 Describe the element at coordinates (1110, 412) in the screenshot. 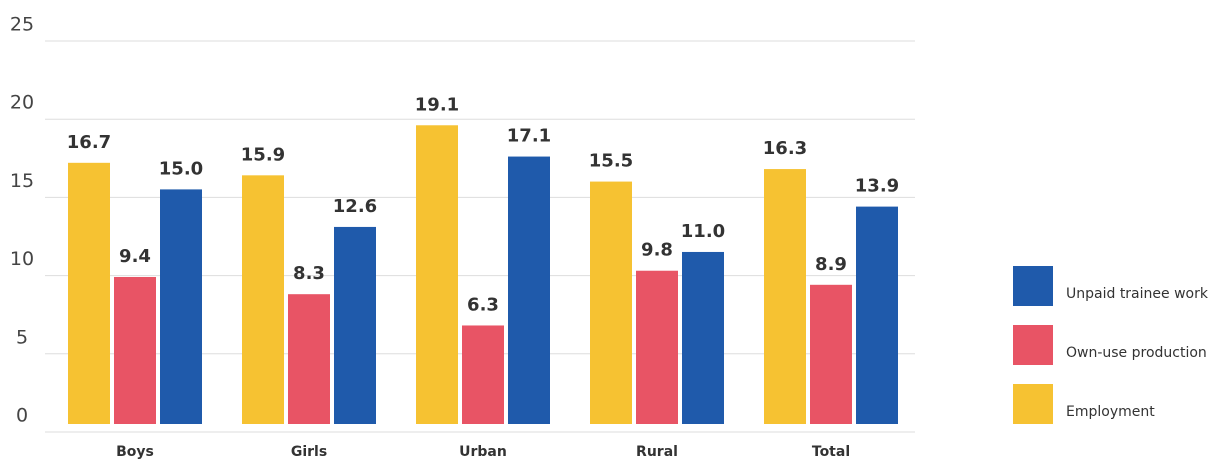

I see `legend-label: Employment` at that location.